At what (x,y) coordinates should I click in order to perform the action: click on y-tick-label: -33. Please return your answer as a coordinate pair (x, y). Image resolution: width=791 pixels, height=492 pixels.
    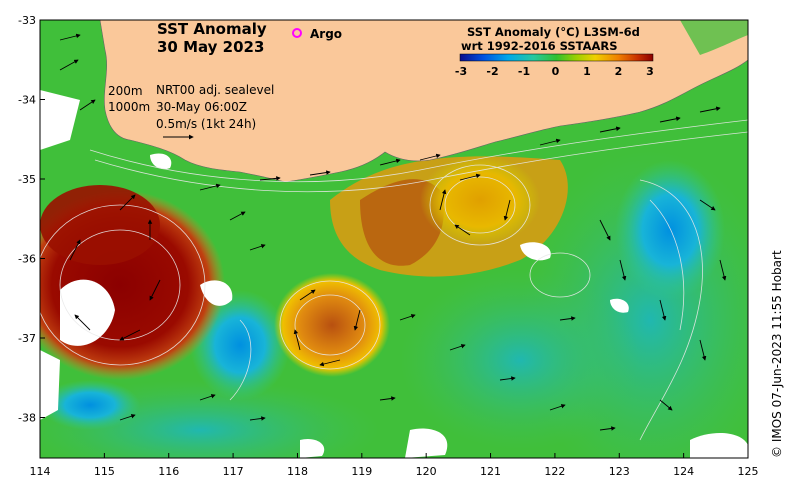
    Looking at the image, I should click on (27, 20).